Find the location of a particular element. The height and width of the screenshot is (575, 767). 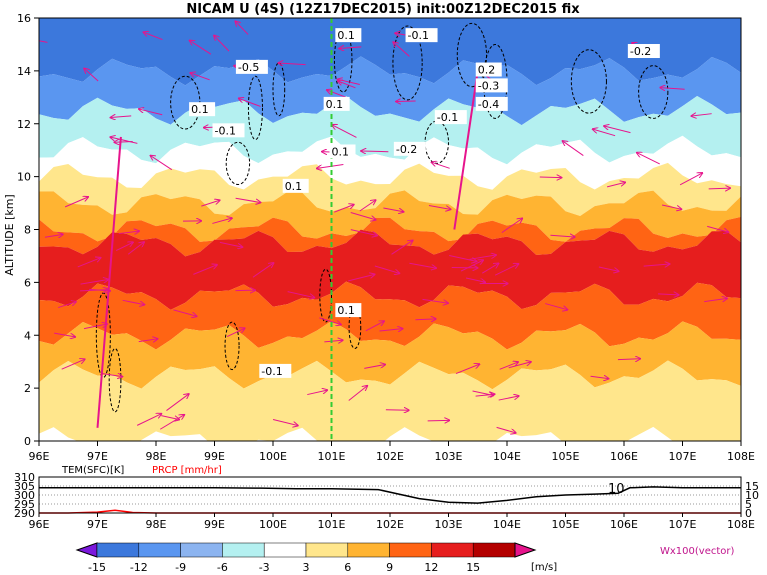

series-y-tick-label: 310 is located at coordinates (24, 477).